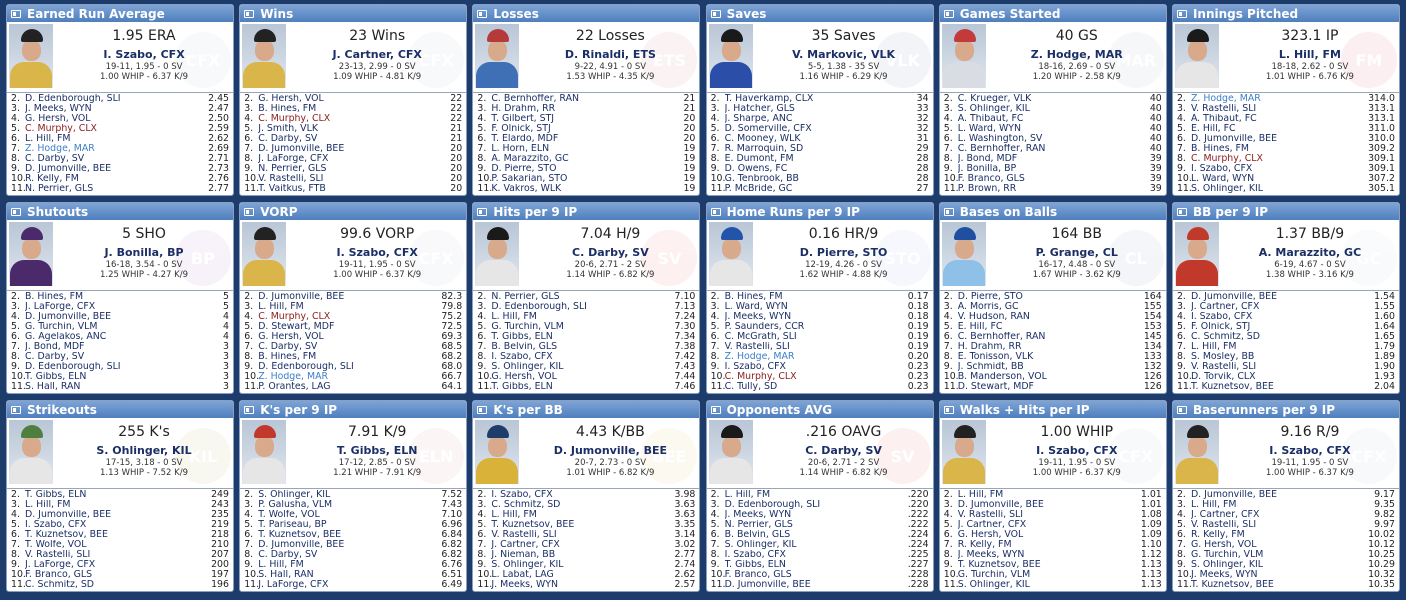  I want to click on list-item: 2. N. Perrier, GLS 7.10, so click(586, 297).